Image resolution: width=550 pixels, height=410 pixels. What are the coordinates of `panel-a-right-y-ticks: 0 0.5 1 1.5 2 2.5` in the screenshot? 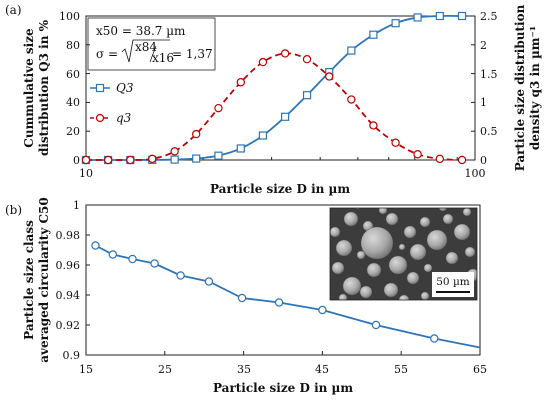 It's located at (489, 88).